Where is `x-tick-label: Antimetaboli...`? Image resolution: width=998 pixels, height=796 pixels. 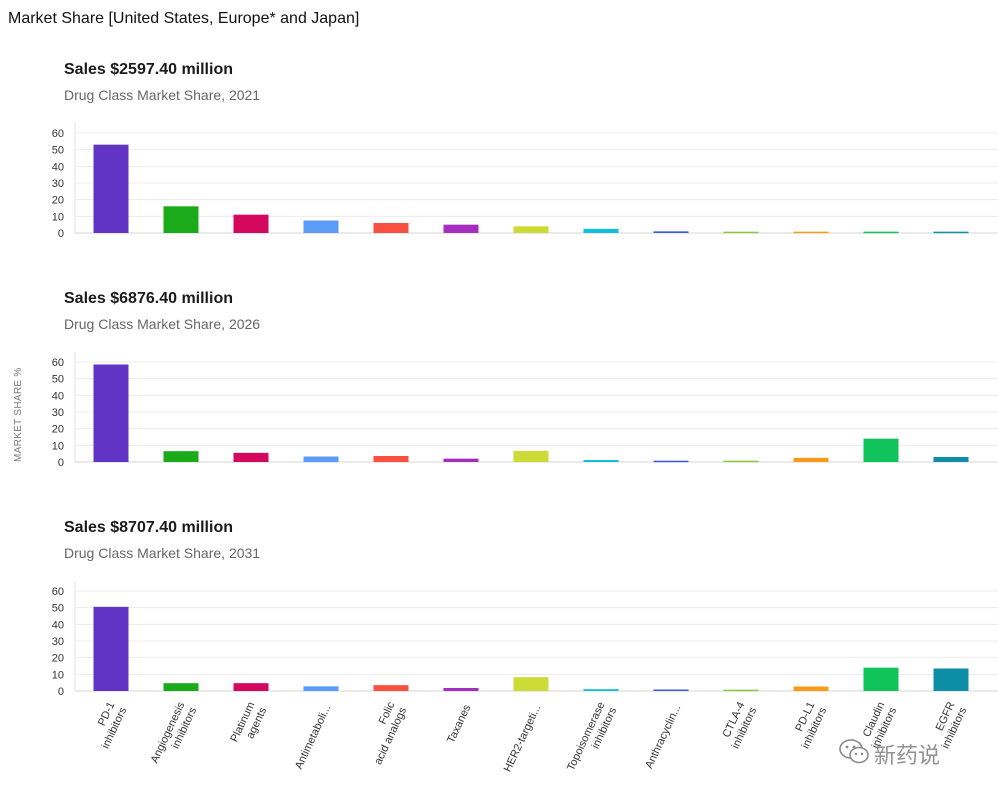 x-tick-label: Antimetaboli... is located at coordinates (313, 737).